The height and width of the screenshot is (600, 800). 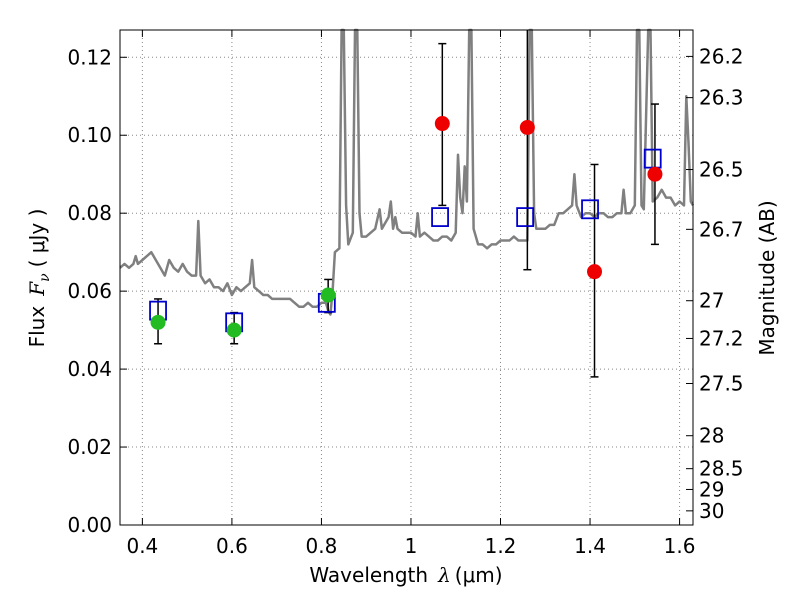 What do you see at coordinates (411, 546) in the screenshot?
I see `x-tick-label: 1` at bounding box center [411, 546].